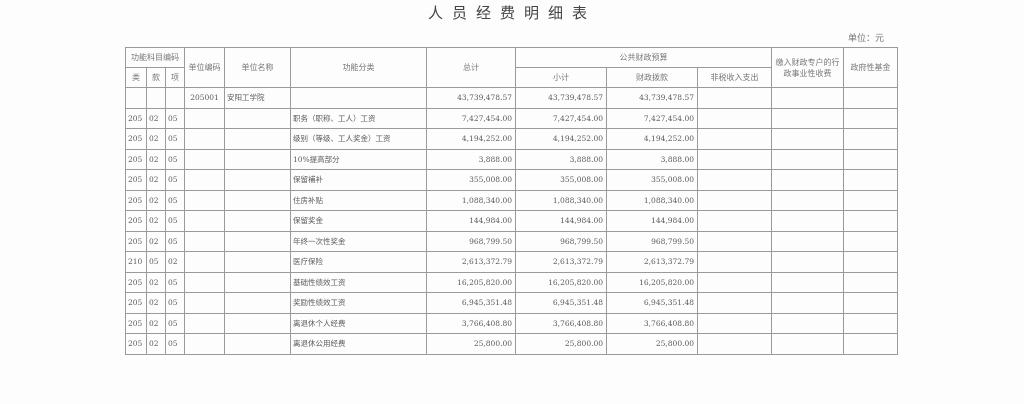  What do you see at coordinates (471, 118) in the screenshot?
I see `total-cell: 7,427,454.00` at bounding box center [471, 118].